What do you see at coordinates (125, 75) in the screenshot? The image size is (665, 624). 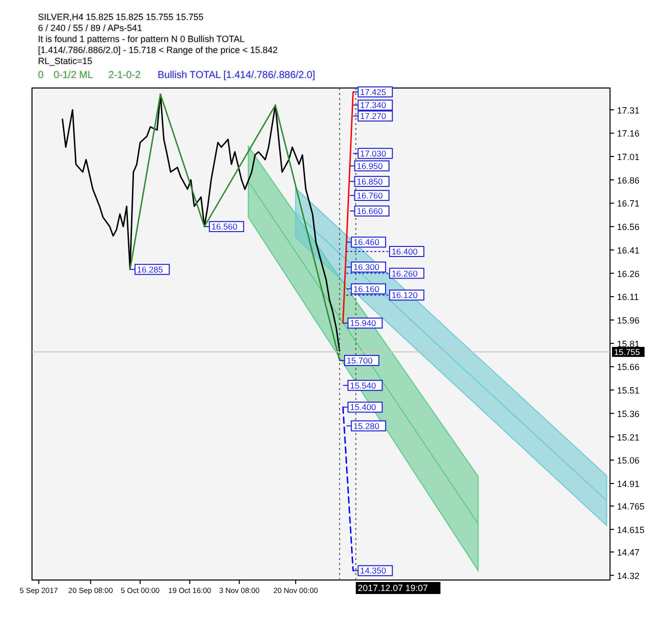 I see `text: 2-1-0-2` at bounding box center [125, 75].